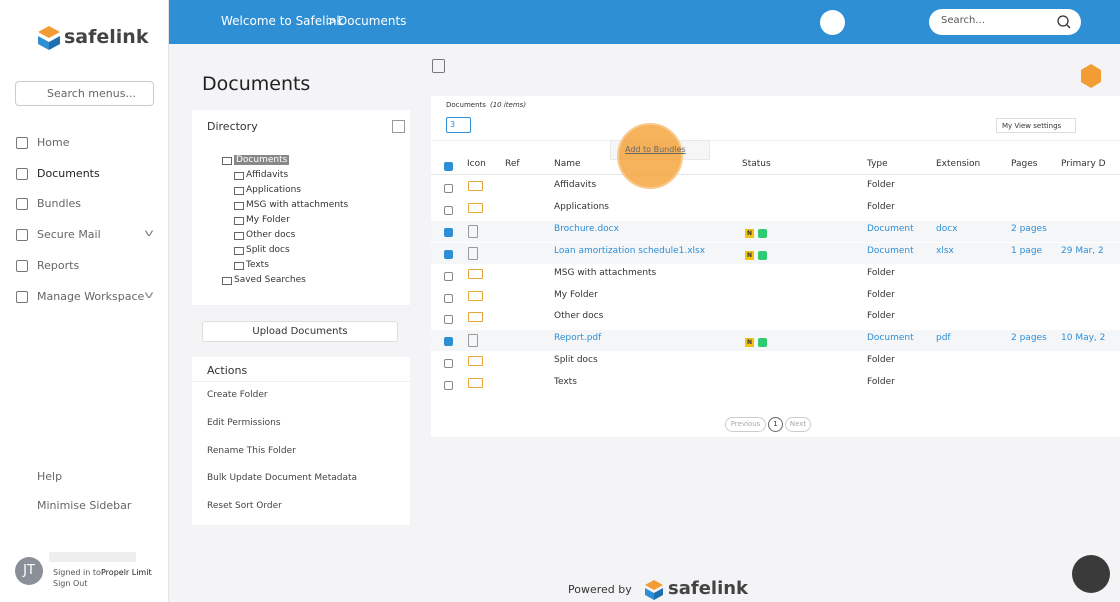  I want to click on apps-button, so click(832, 22).